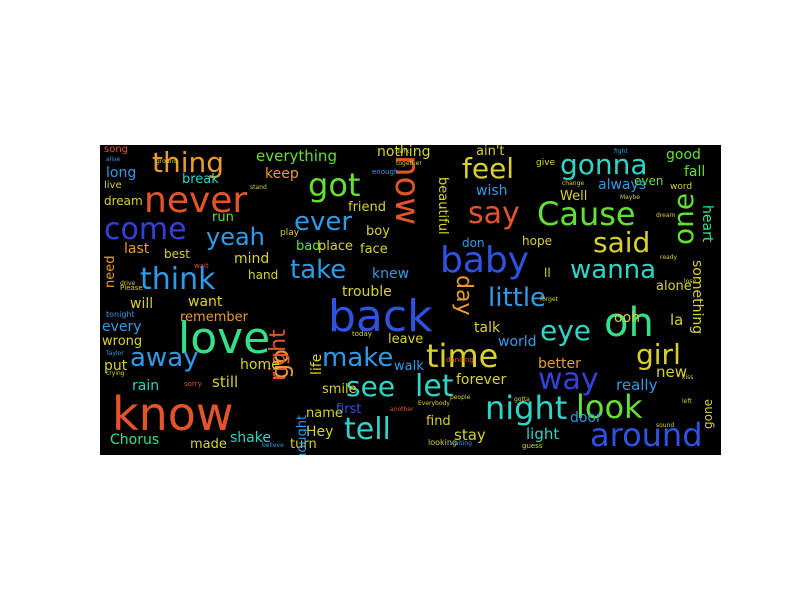  I want to click on word-kiss: kiss, so click(688, 377).